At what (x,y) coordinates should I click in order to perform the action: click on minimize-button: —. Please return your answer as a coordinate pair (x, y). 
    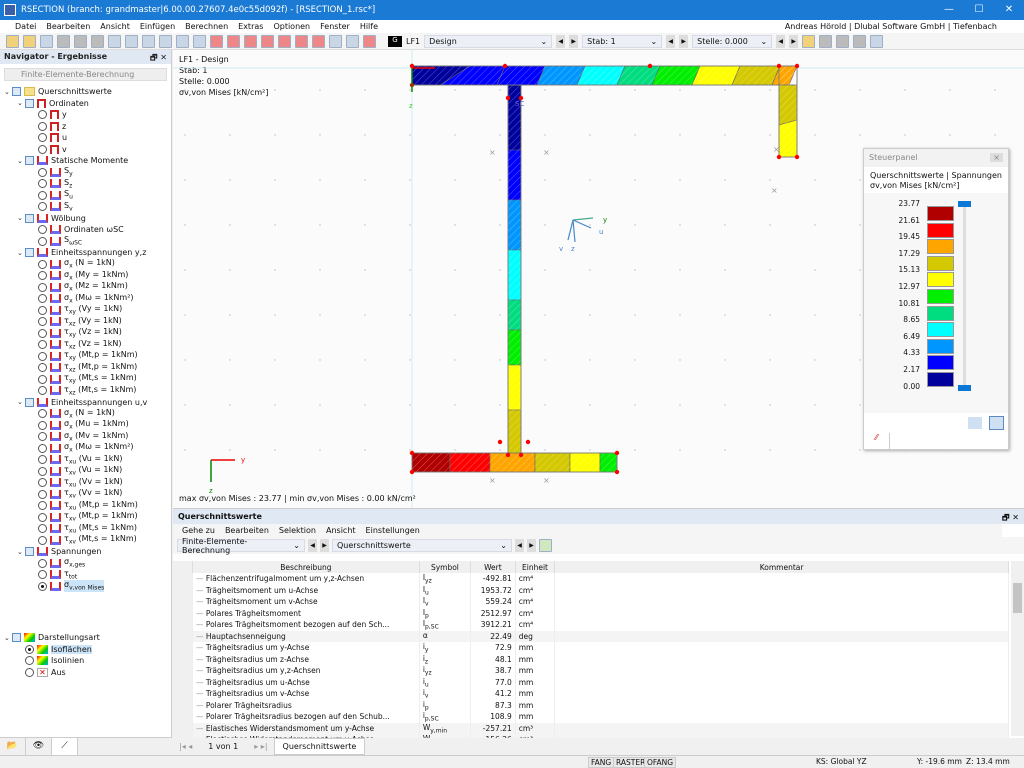
    Looking at the image, I should click on (949, 9).